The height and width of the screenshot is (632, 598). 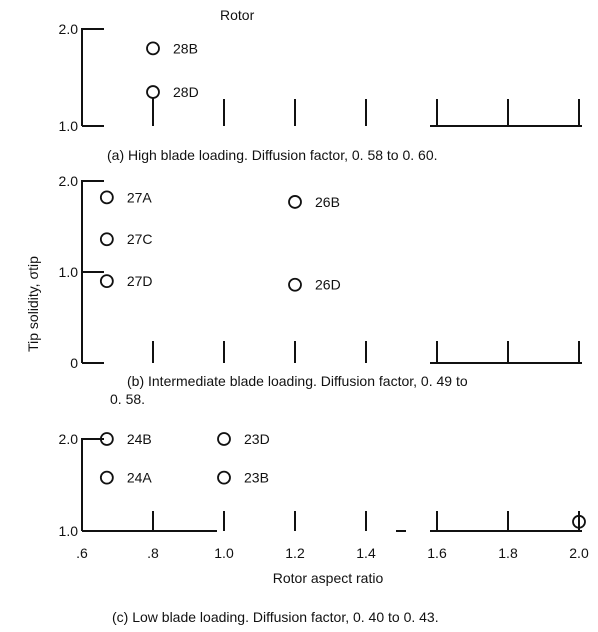 I want to click on data-point-label: 24B, so click(x=139, y=439).